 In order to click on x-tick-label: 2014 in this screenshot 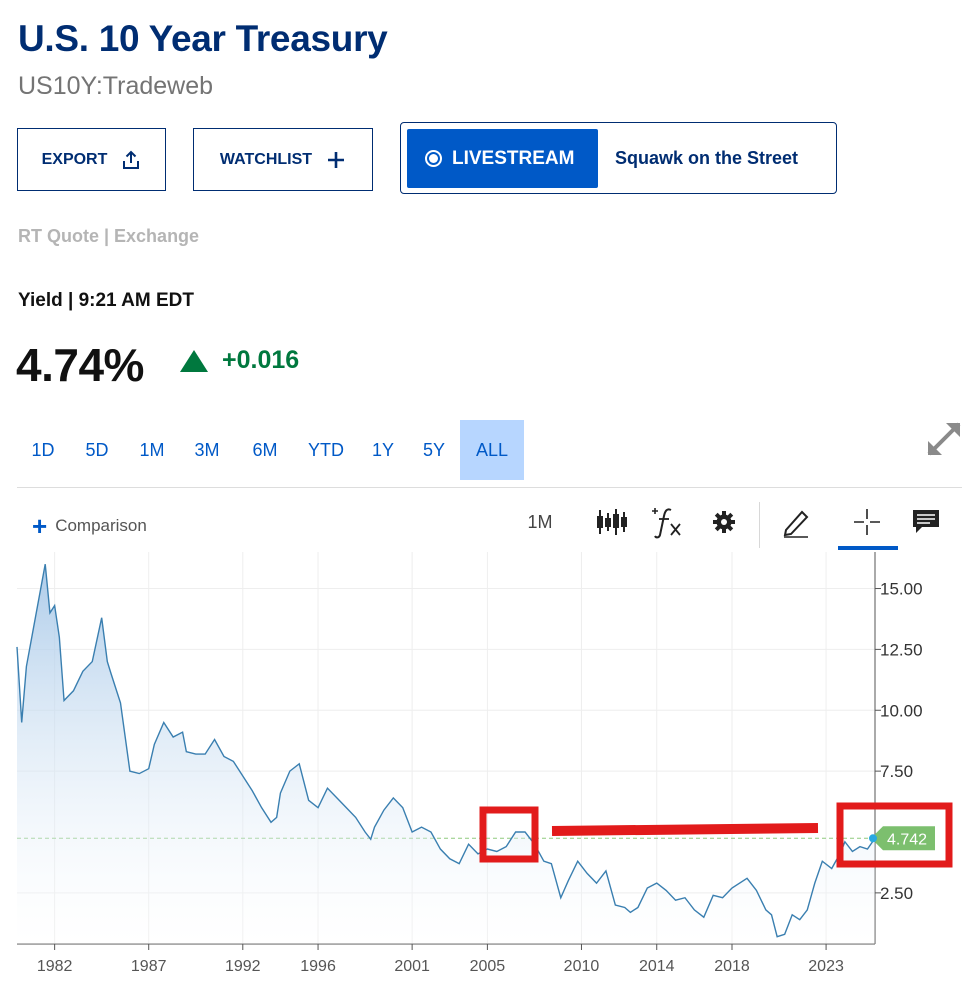, I will do `click(657, 966)`.